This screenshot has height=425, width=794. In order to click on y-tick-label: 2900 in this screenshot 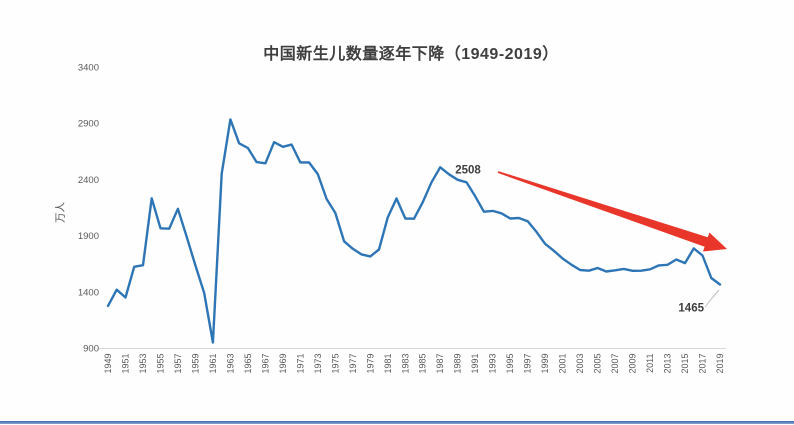, I will do `click(88, 124)`.